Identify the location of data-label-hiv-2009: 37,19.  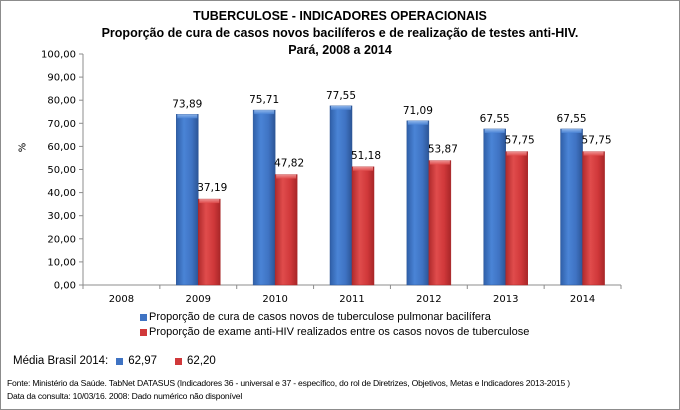
(212, 188).